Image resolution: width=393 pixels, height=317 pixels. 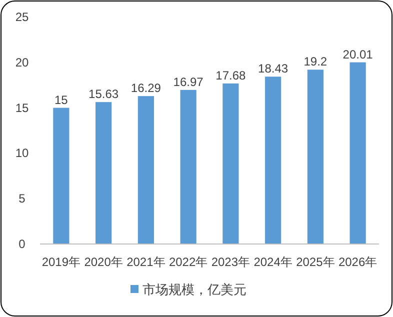 What do you see at coordinates (22, 199) in the screenshot?
I see `y-tick-label: 5` at bounding box center [22, 199].